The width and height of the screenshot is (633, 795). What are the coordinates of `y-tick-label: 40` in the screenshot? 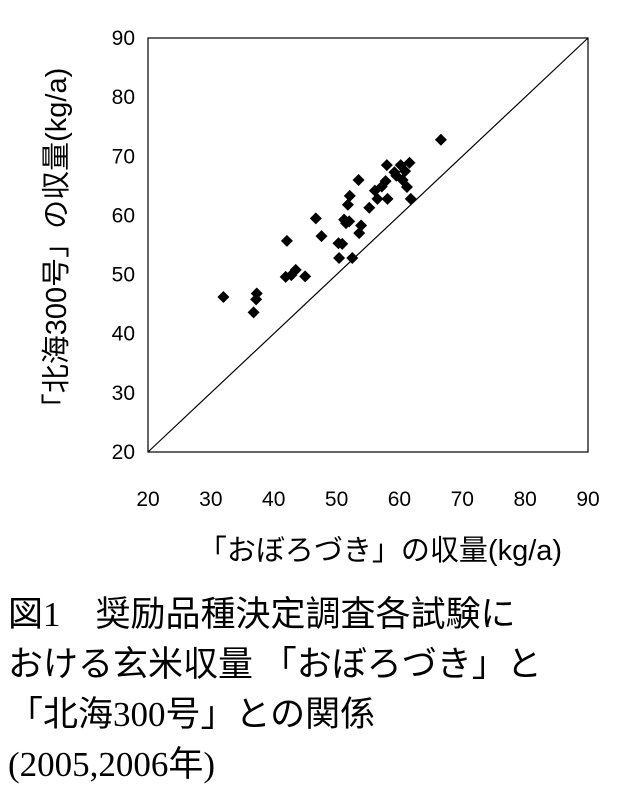 It's located at (123, 334).